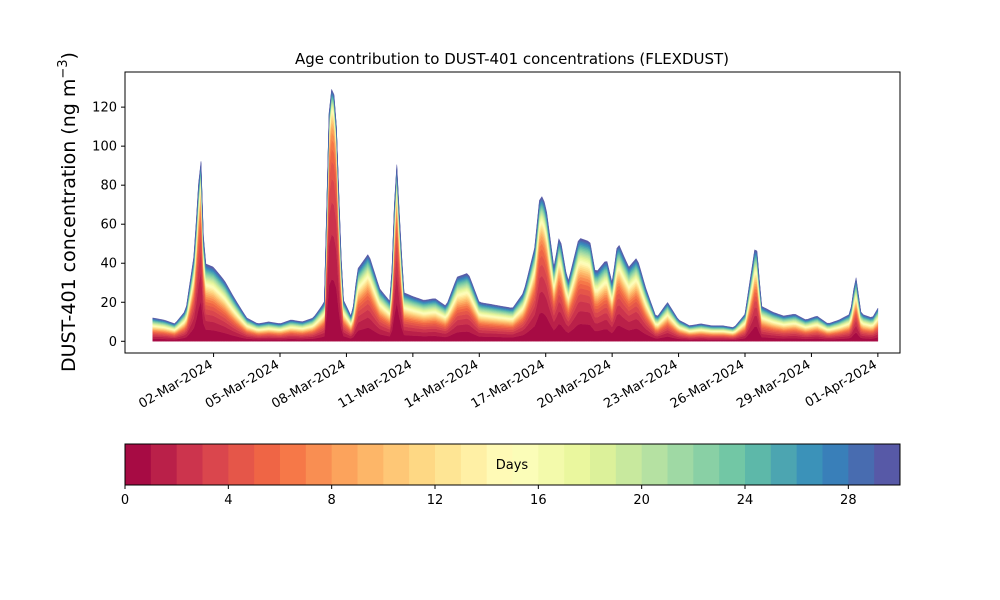 The image size is (1000, 600). I want to click on colorbar-frame, so click(512, 464).